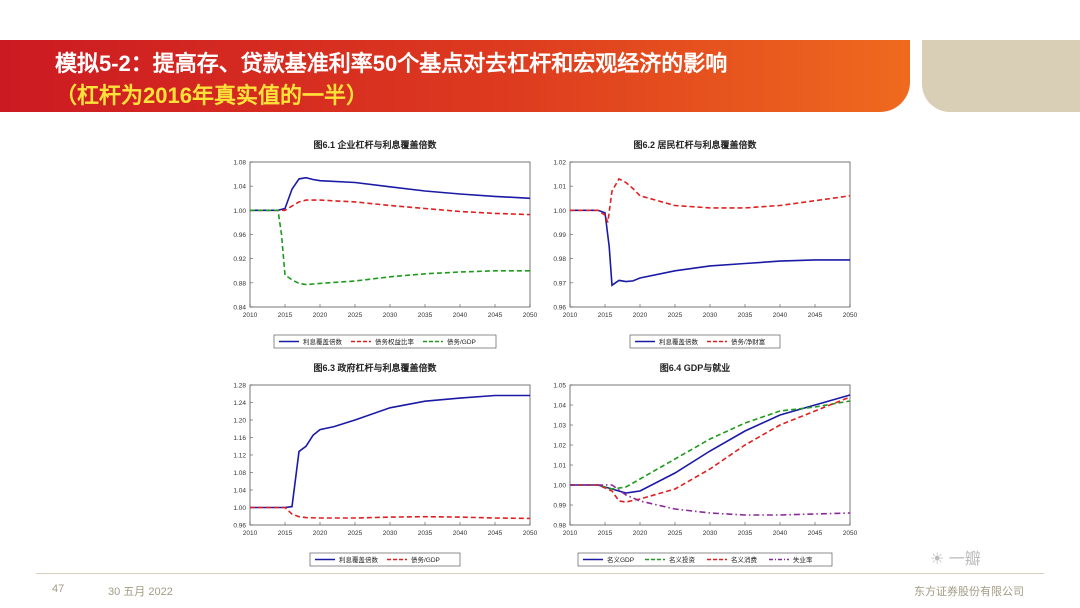 The height and width of the screenshot is (608, 1080). Describe the element at coordinates (559, 283) in the screenshot. I see `y-tick-label: 0.97` at that location.